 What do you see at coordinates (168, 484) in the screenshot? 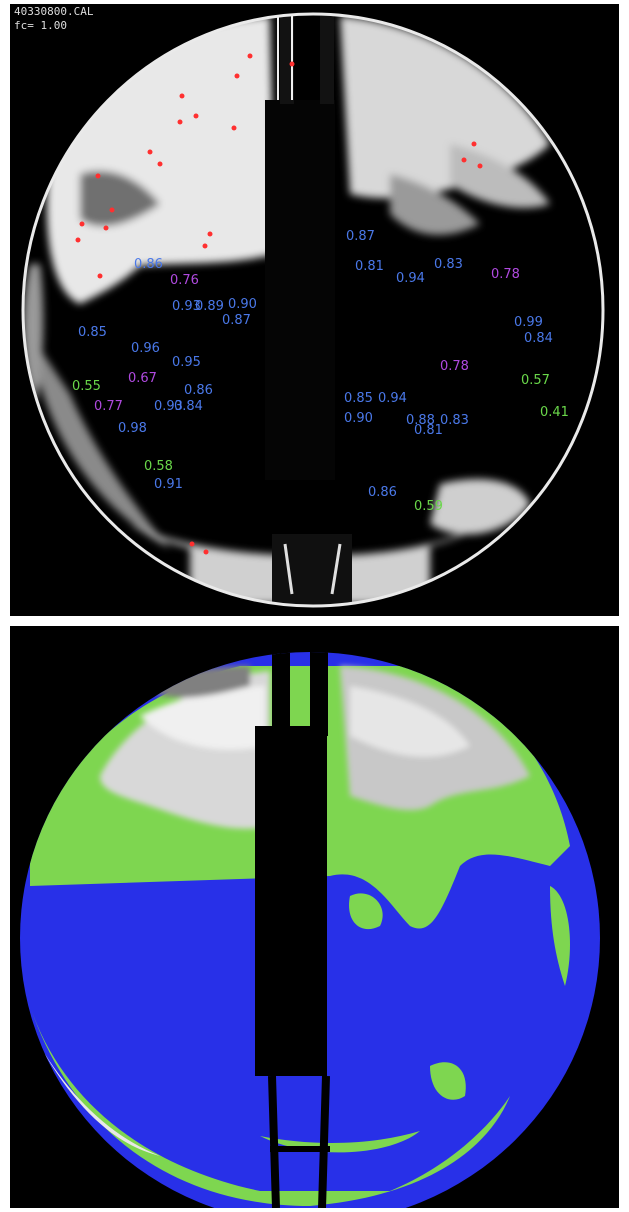
I see `transmission-value-label: 0.91` at bounding box center [168, 484].